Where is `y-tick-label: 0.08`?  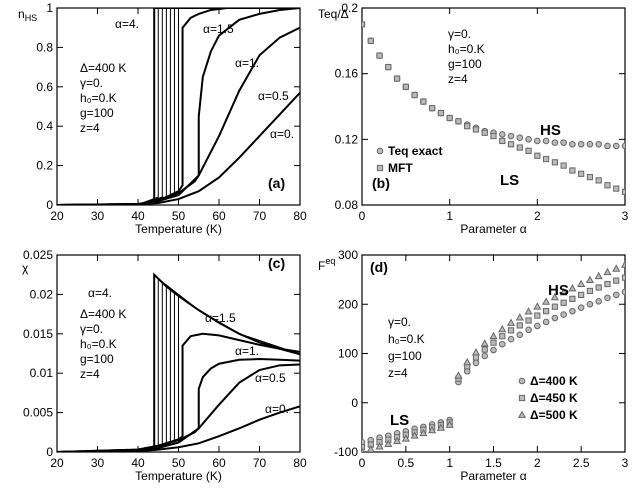 y-tick-label: 0.08 is located at coordinates (347, 205).